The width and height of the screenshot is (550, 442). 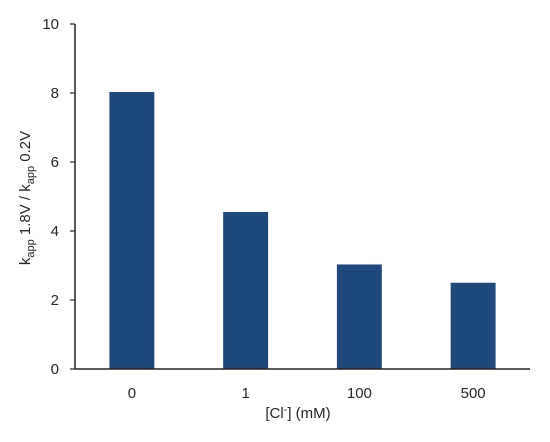 I want to click on x-tick-label: 500, so click(x=473, y=393).